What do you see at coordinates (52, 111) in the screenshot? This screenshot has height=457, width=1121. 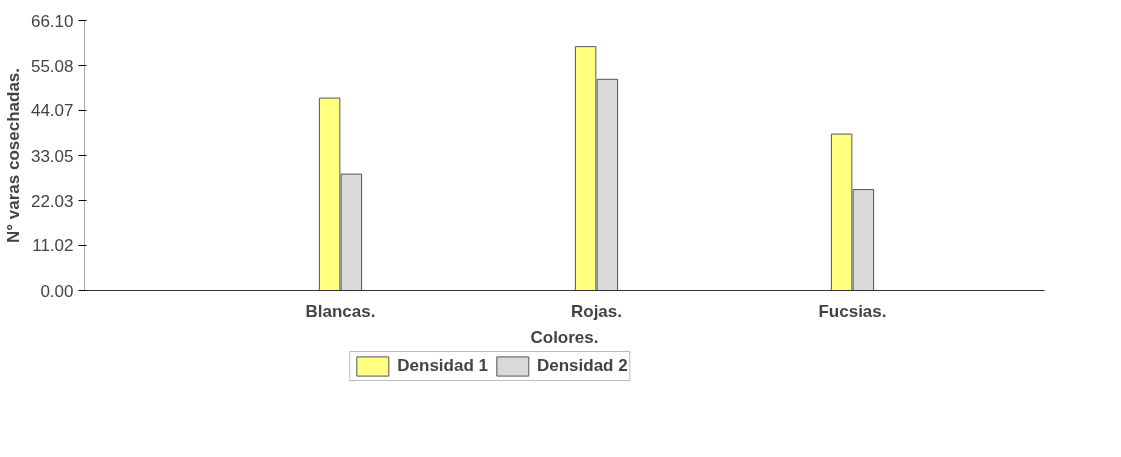 I see `y-tick-label: 44.07` at bounding box center [52, 111].